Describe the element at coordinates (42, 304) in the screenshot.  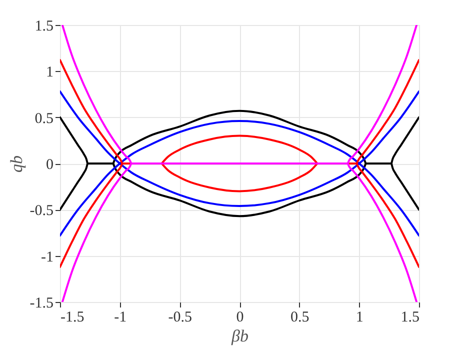
I see `y-tick-label: -1.5` at that location.